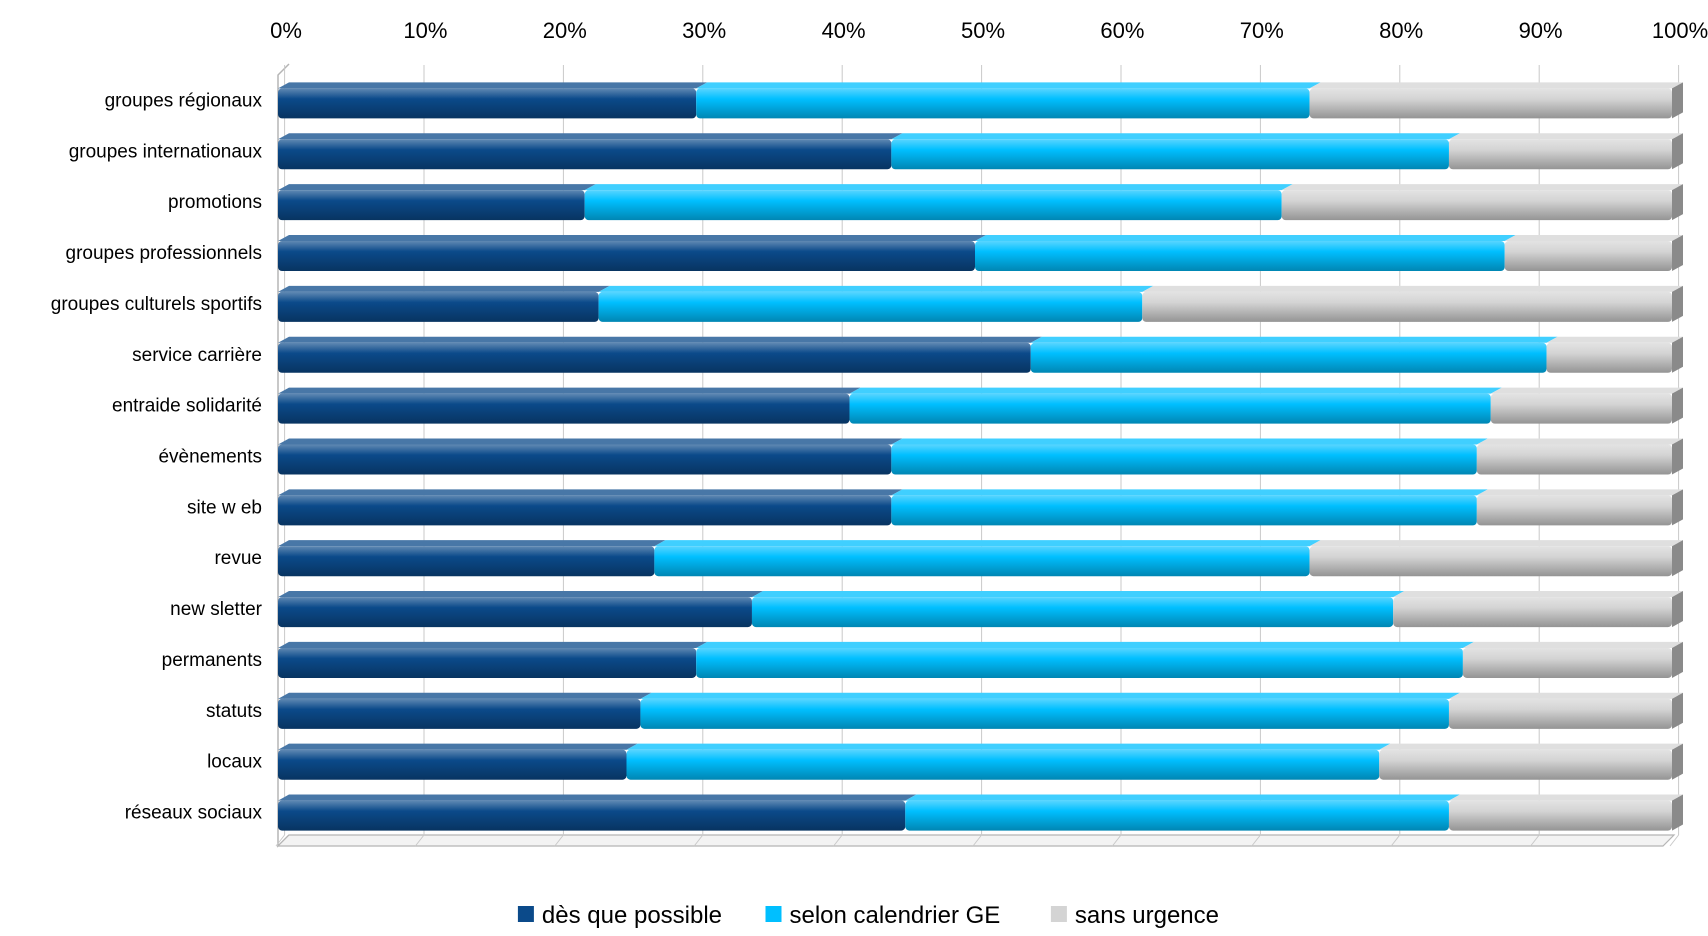 This screenshot has height=936, width=1708. I want to click on category-label: évènements, so click(210, 457).